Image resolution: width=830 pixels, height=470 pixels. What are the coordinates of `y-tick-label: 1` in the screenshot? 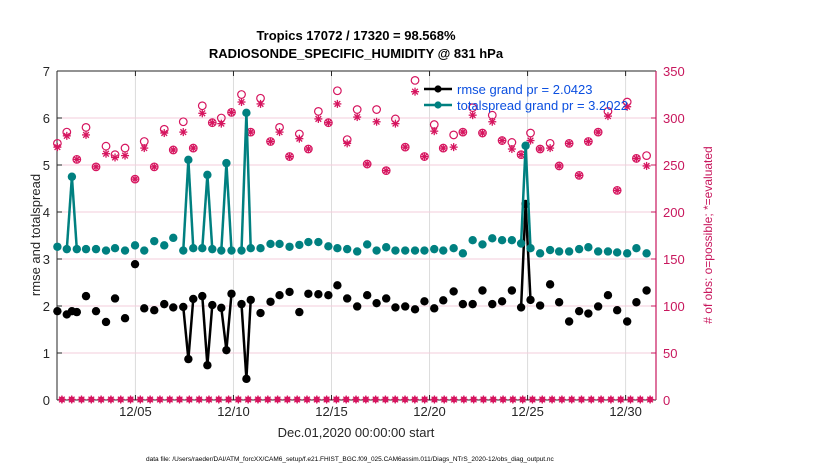 It's located at (46, 353).